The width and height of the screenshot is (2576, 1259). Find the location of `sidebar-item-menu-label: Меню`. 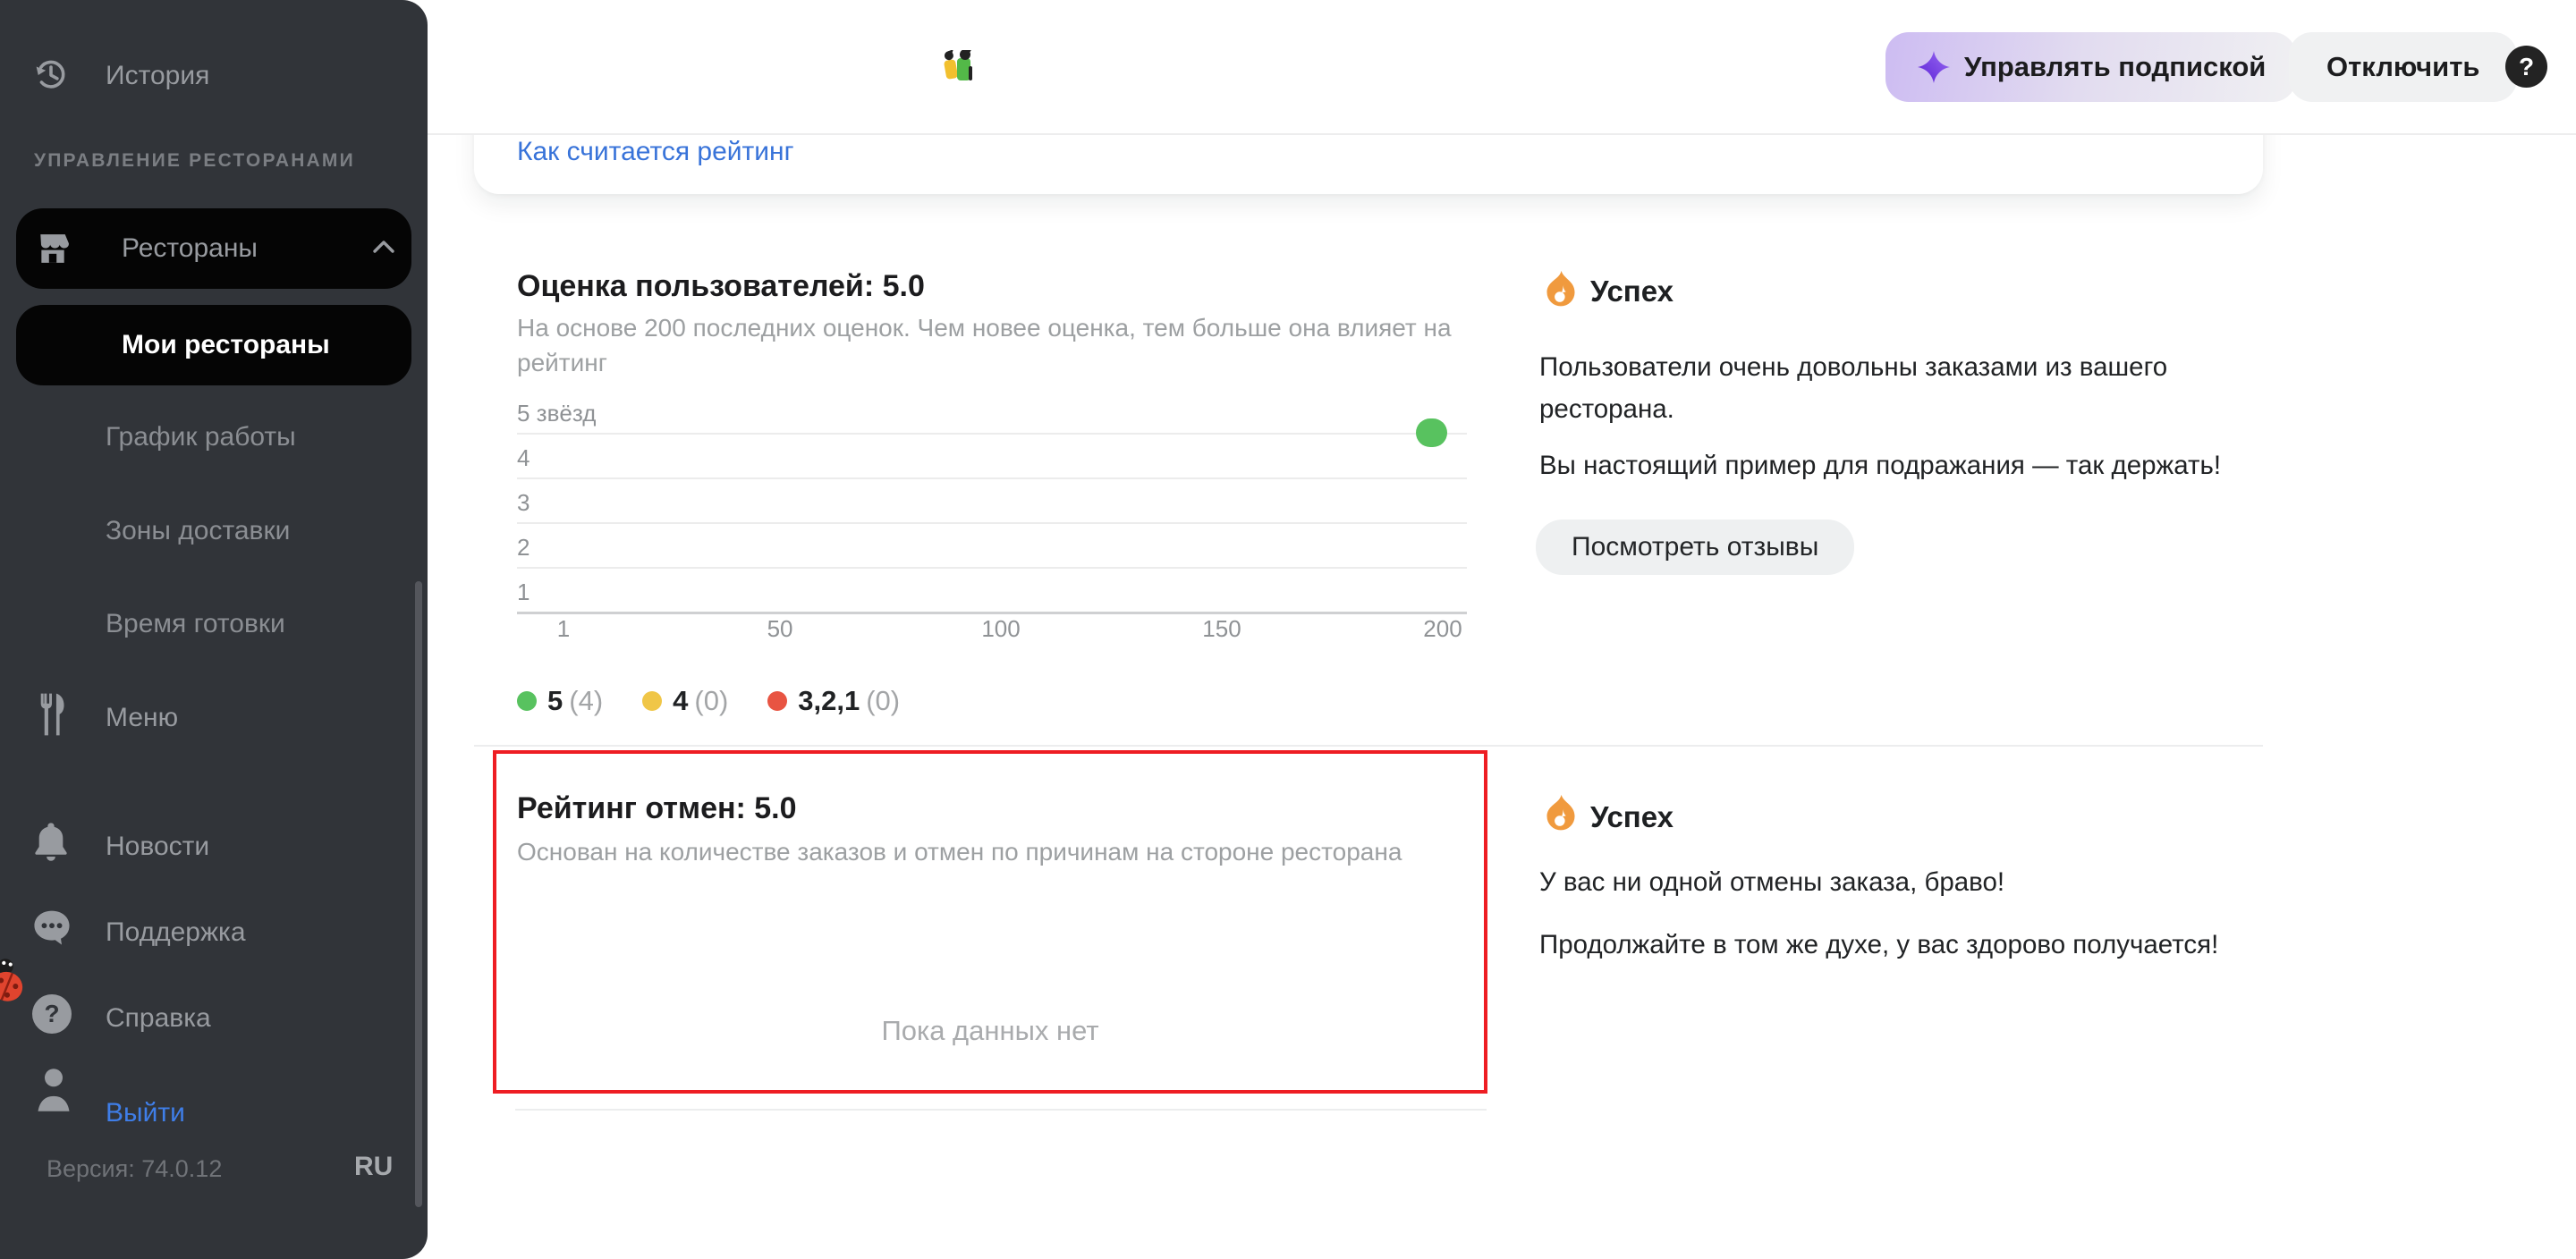

sidebar-item-menu-label: Меню is located at coordinates (142, 717).